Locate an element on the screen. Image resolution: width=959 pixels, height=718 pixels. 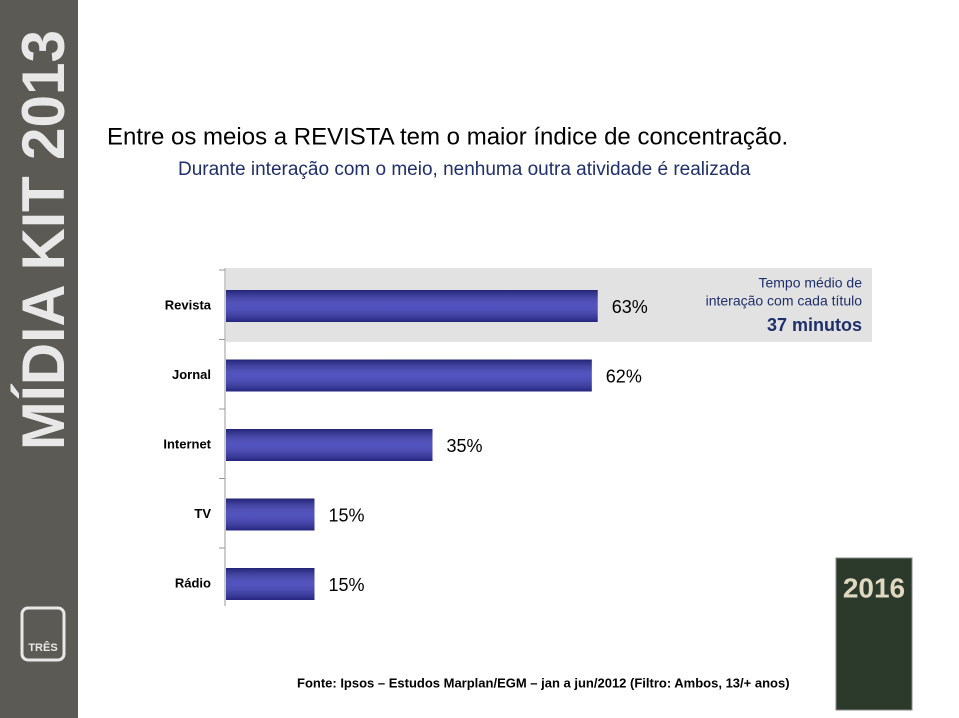
annotation: Tempo médio de is located at coordinates (810, 283).